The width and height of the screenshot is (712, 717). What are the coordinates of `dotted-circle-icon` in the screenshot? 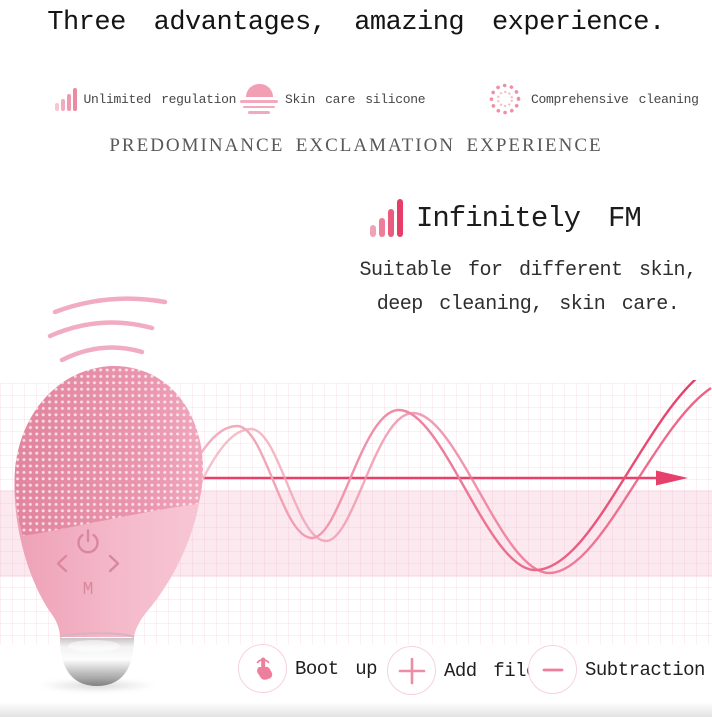 It's located at (505, 99).